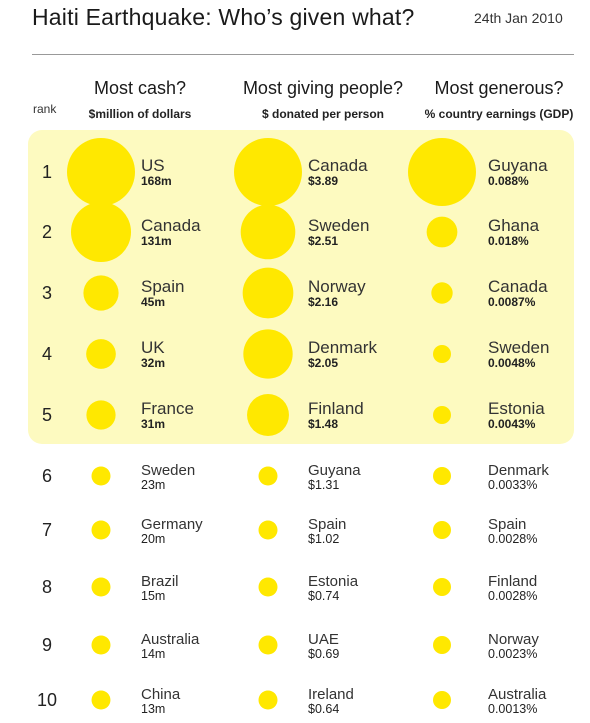 Image resolution: width=590 pixels, height=723 pixels. I want to click on rank-number: 2, so click(47, 232).